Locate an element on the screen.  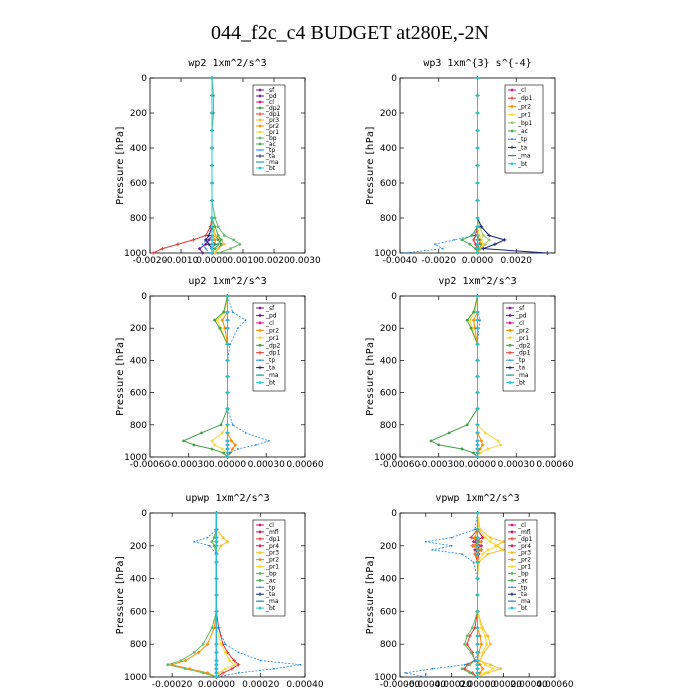
y-tick-label: 1000 is located at coordinates (135, 254).